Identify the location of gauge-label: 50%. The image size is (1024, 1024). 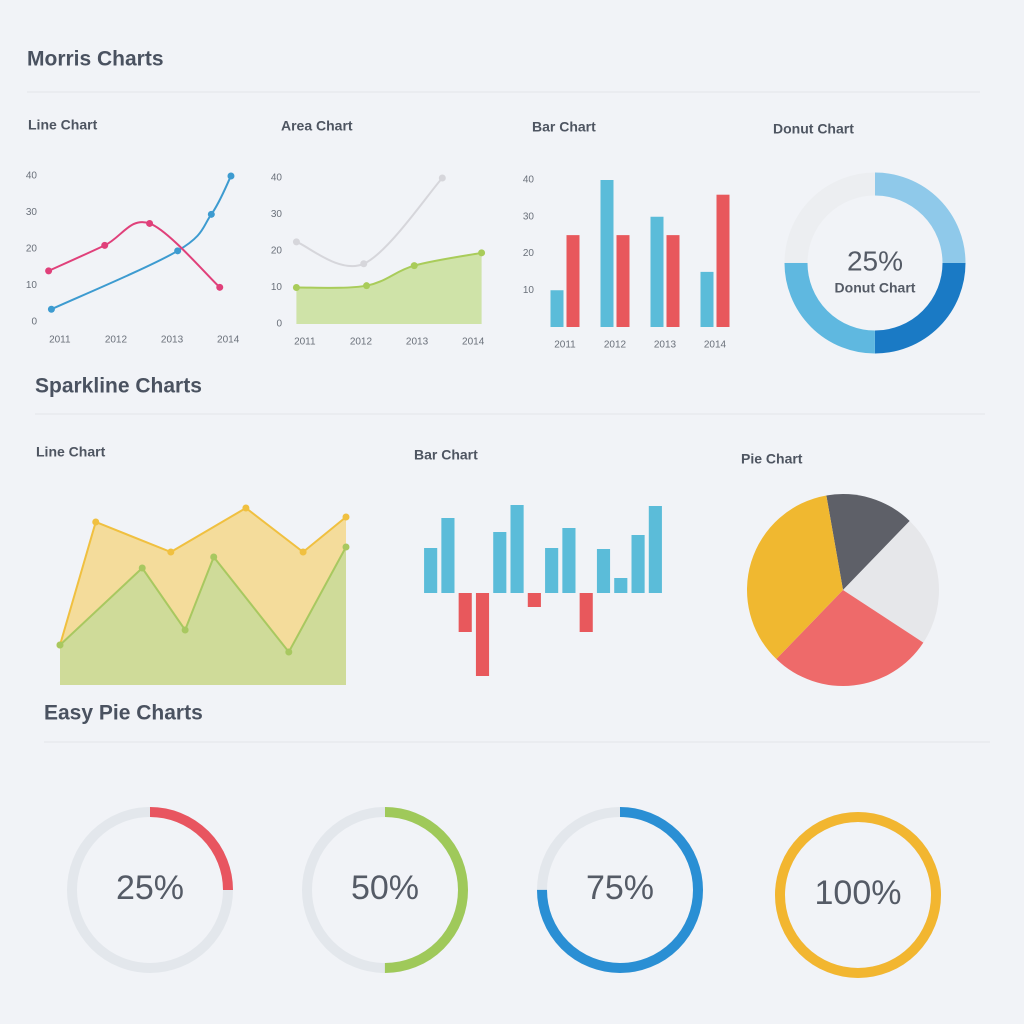
(385, 888).